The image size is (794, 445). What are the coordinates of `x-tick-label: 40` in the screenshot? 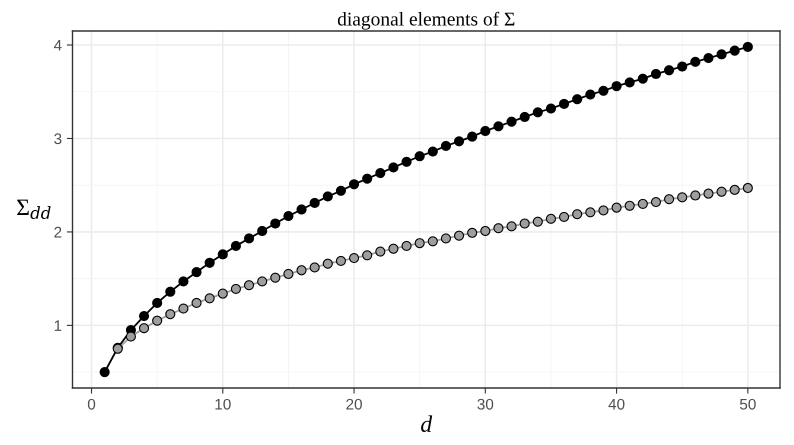 It's located at (616, 404).